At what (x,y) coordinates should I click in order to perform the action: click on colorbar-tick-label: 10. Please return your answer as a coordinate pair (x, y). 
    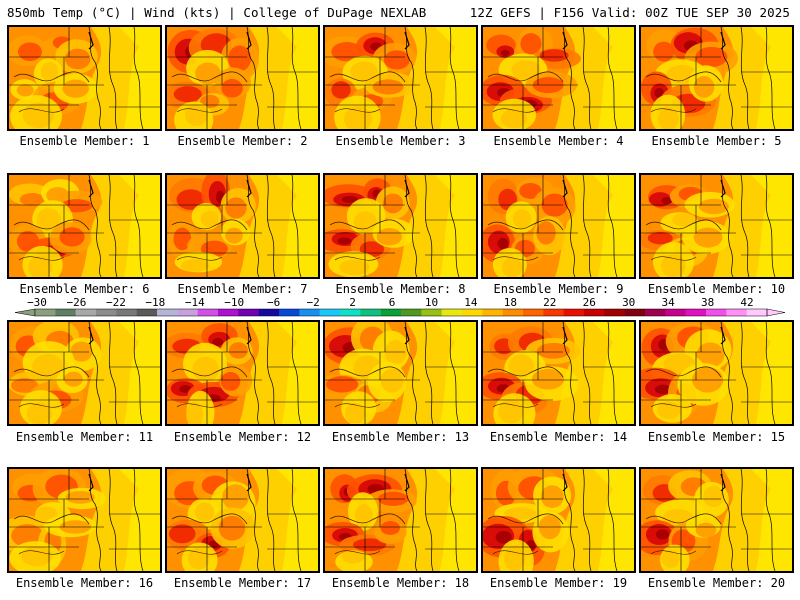
    Looking at the image, I should click on (431, 303).